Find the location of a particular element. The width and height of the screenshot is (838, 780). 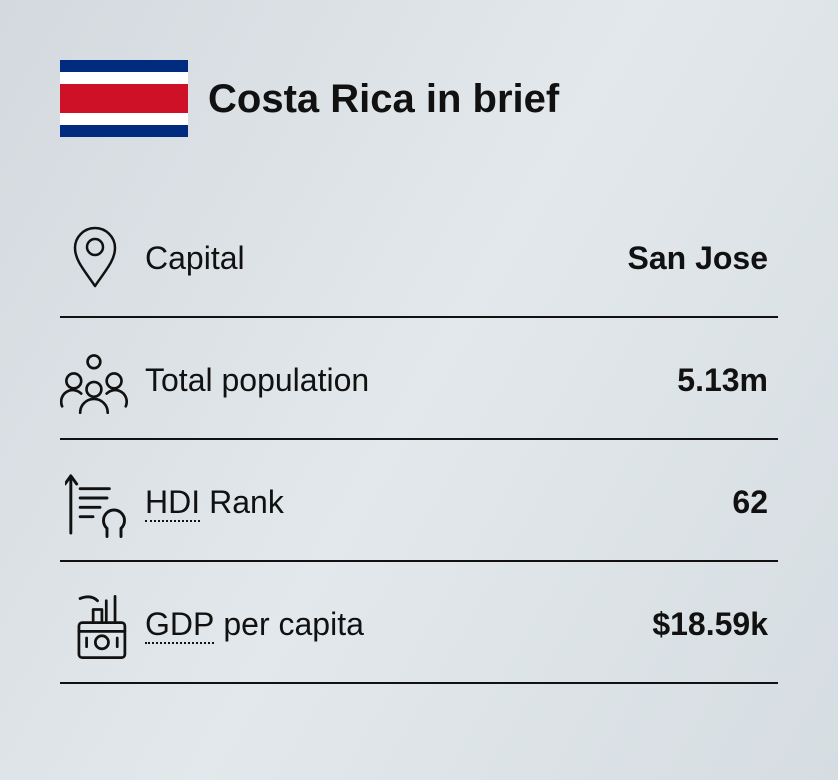

info-row: Capital San Jose is located at coordinates (419, 257).